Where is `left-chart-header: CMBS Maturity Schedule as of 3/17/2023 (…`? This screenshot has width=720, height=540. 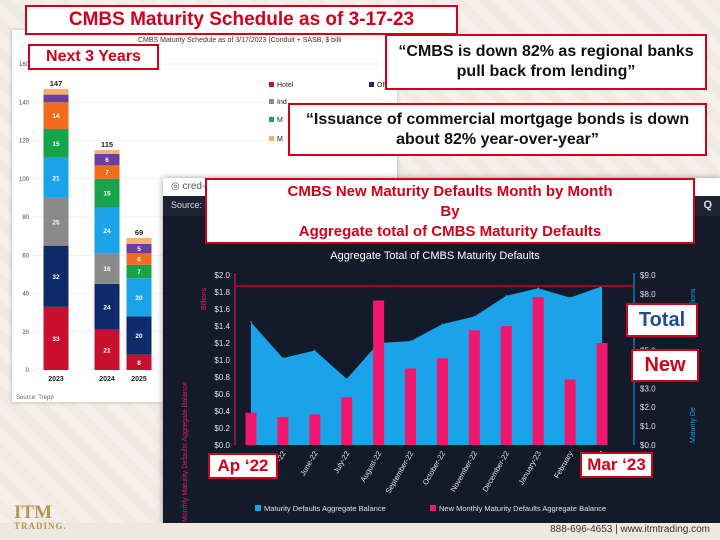 left-chart-header: CMBS Maturity Schedule as of 3/17/2023 (… is located at coordinates (240, 40).